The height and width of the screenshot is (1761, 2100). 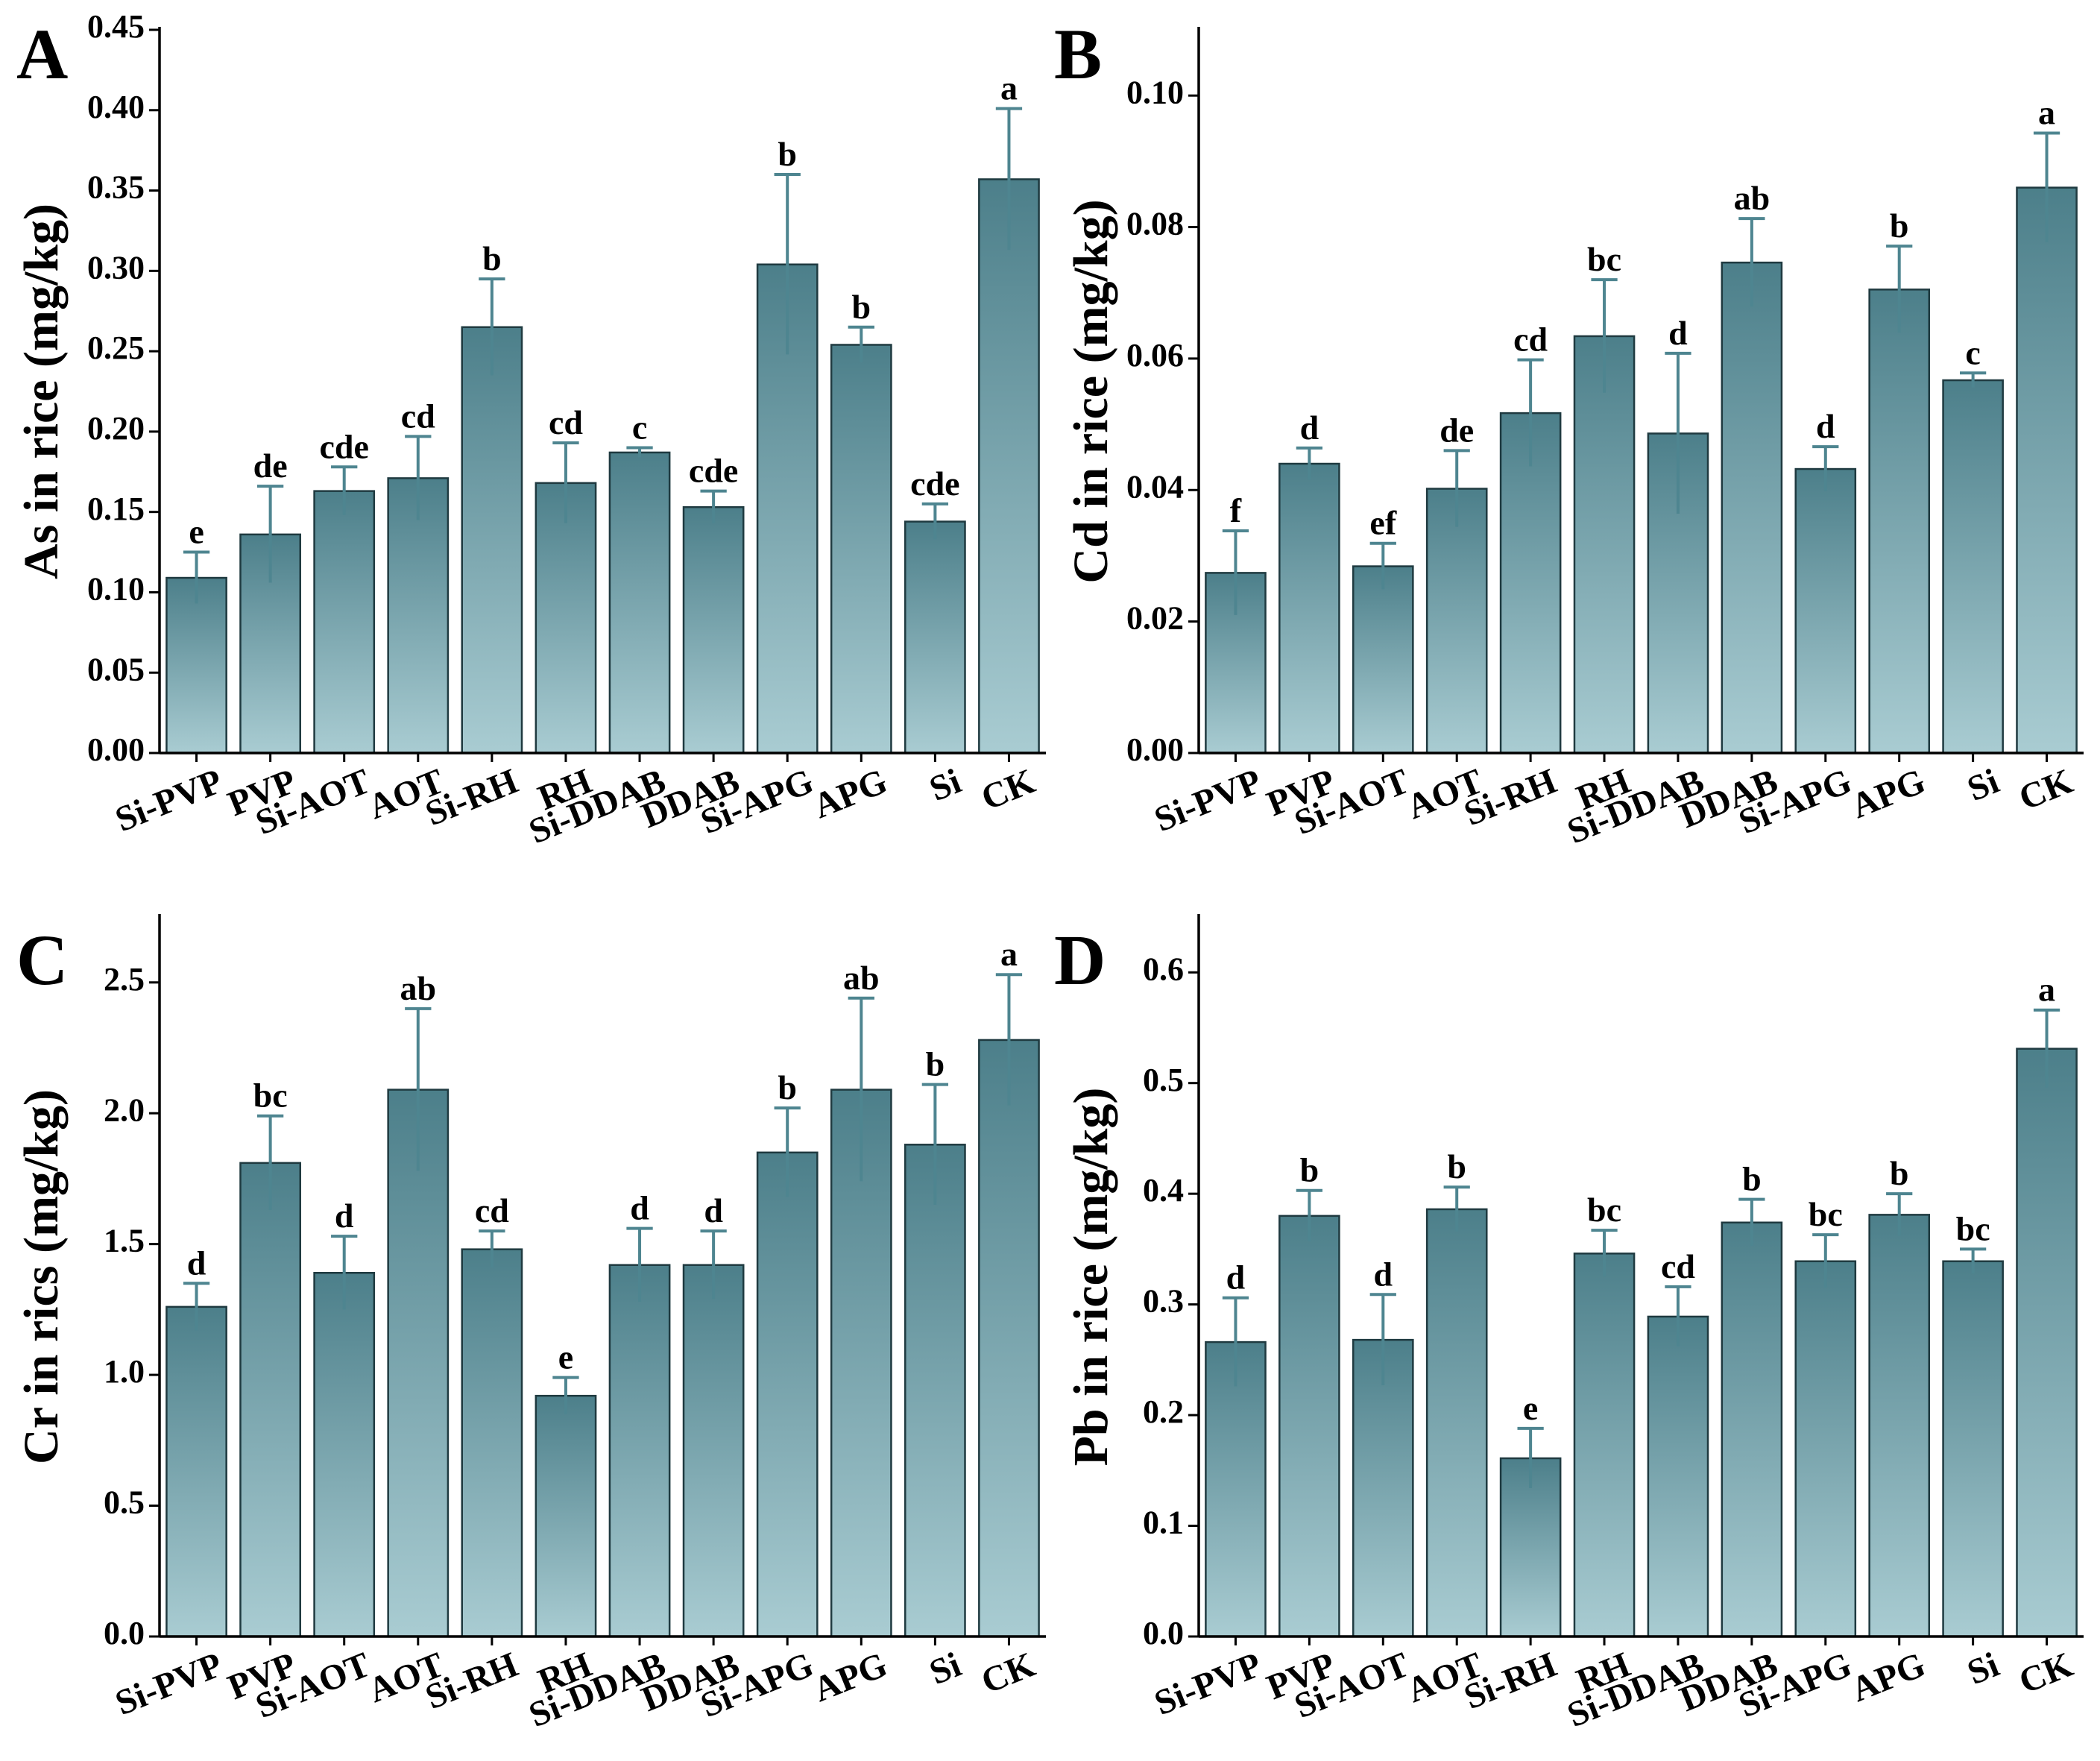 What do you see at coordinates (1752, 198) in the screenshot?
I see `significance-letter-DDAB: ab` at bounding box center [1752, 198].